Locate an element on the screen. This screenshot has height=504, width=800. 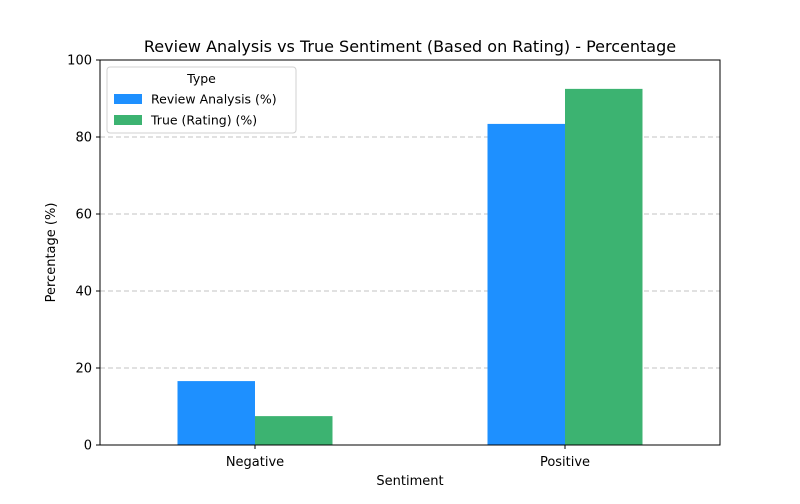
legend-title: Type is located at coordinates (201, 78).